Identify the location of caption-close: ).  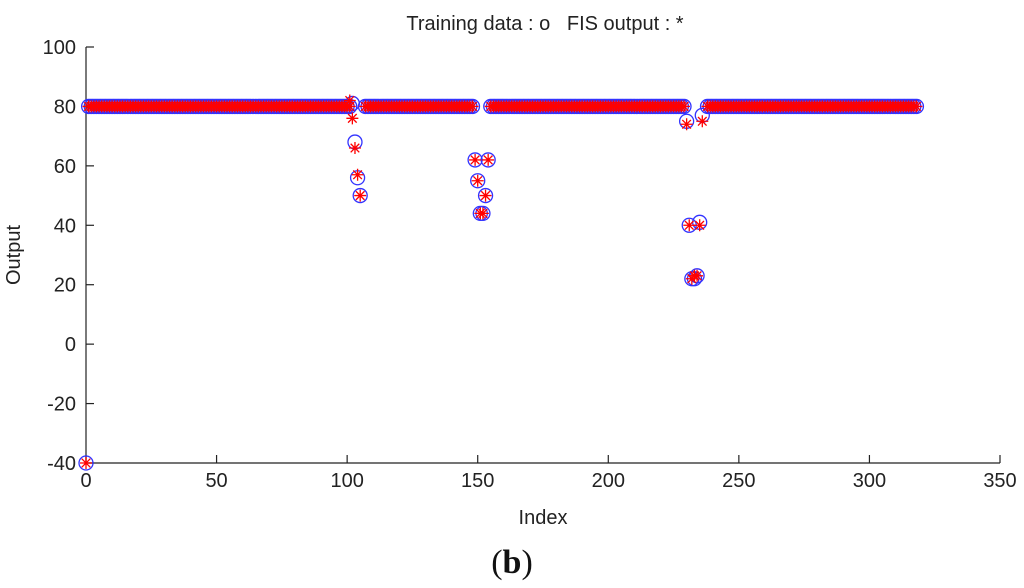
(527, 562).